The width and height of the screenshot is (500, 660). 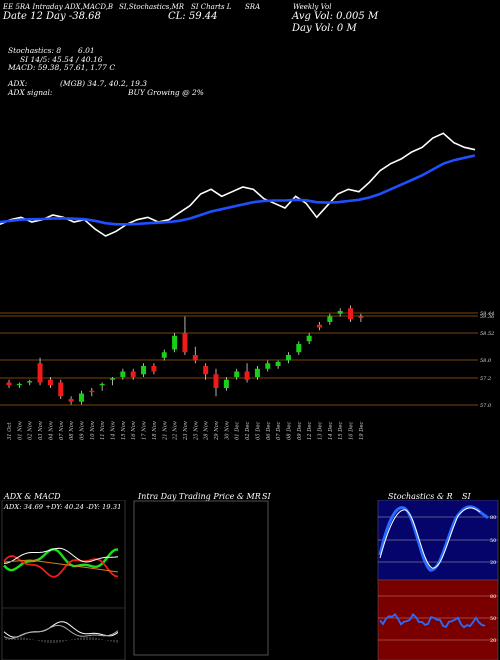 What do you see at coordinates (300, 431) in the screenshot?
I see `x-tick-label: 09 Dec` at bounding box center [300, 431].